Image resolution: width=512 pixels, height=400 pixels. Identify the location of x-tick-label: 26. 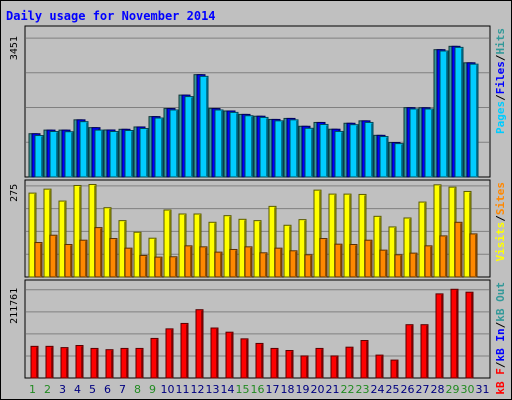
(408, 389).